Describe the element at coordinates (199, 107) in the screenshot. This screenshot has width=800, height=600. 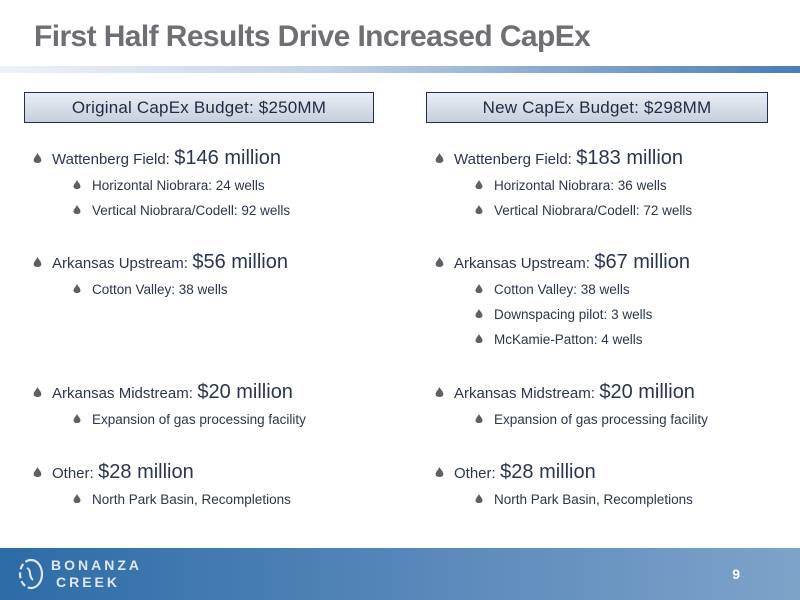
I see `original-budget-header: Original CapEx Budget: $250MM` at that location.